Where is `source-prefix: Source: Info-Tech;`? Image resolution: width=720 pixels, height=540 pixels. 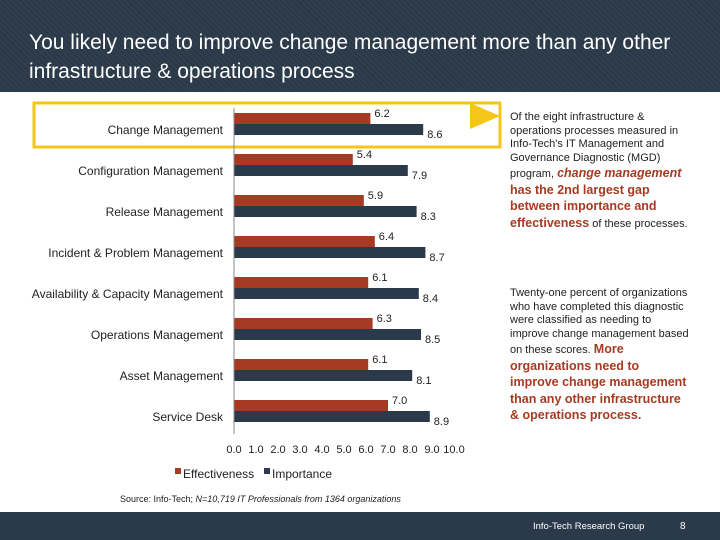
source-prefix: Source: Info-Tech; is located at coordinates (158, 499).